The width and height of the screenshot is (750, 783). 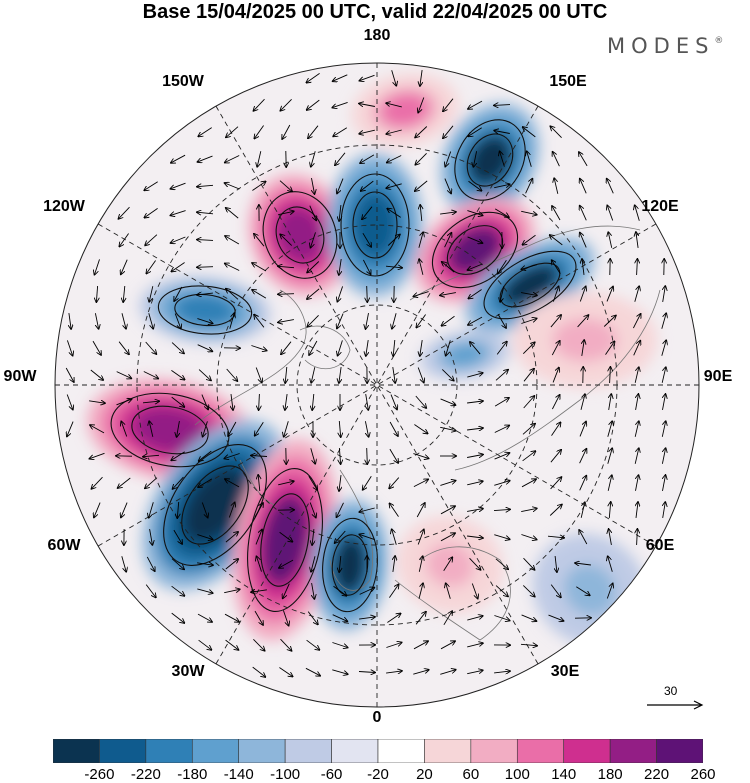 What do you see at coordinates (99, 774) in the screenshot?
I see `colorbar-tick-label: -260` at bounding box center [99, 774].